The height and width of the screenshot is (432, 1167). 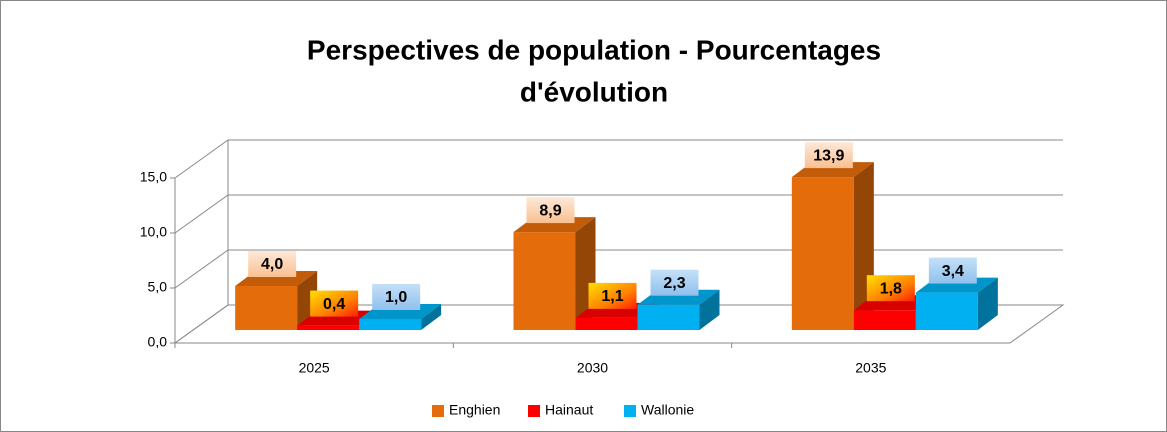 What do you see at coordinates (474, 410) in the screenshot?
I see `legend-label: Enghien` at bounding box center [474, 410].